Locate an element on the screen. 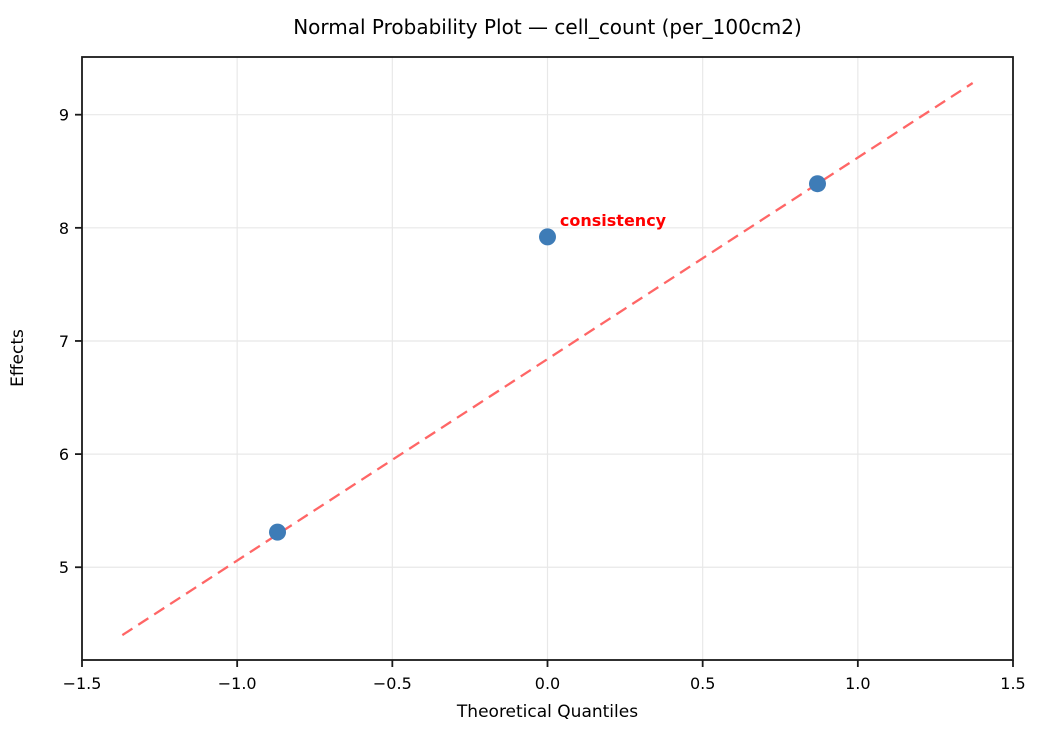 This screenshot has width=1050, height=750. y-tick-label: 5 is located at coordinates (64, 567).